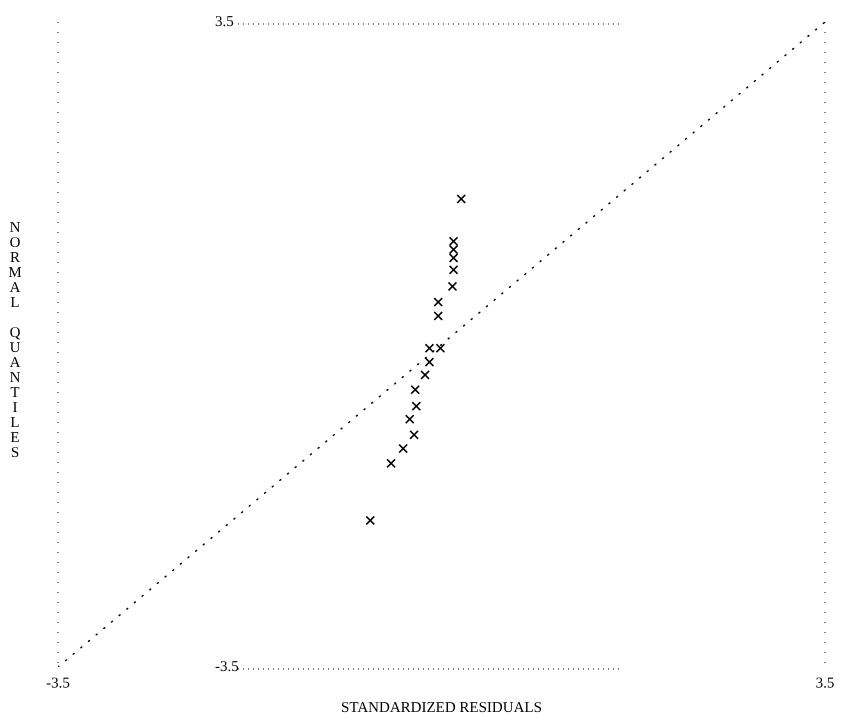 This screenshot has width=843, height=714. What do you see at coordinates (15, 340) in the screenshot?
I see `text: NORMAL QUANTILES` at bounding box center [15, 340].